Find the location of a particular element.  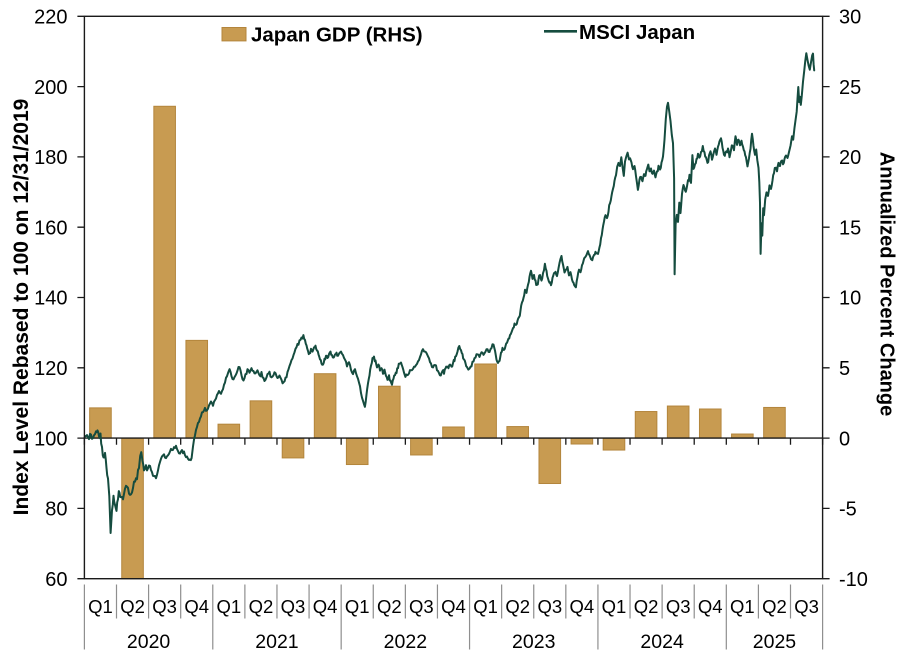

svg-text: 100 is located at coordinates (50, 439).